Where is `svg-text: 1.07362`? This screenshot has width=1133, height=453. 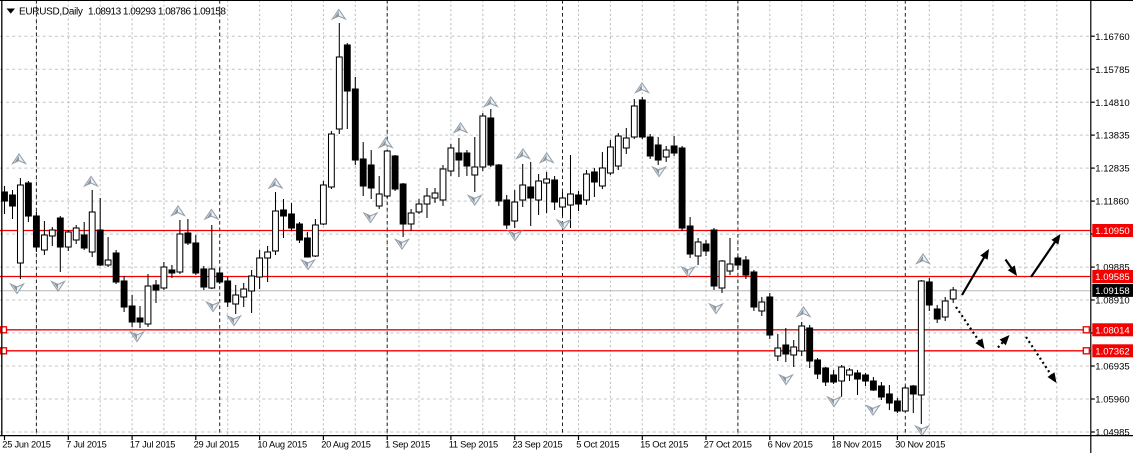
svg-text: 1.07362 is located at coordinates (1112, 351).